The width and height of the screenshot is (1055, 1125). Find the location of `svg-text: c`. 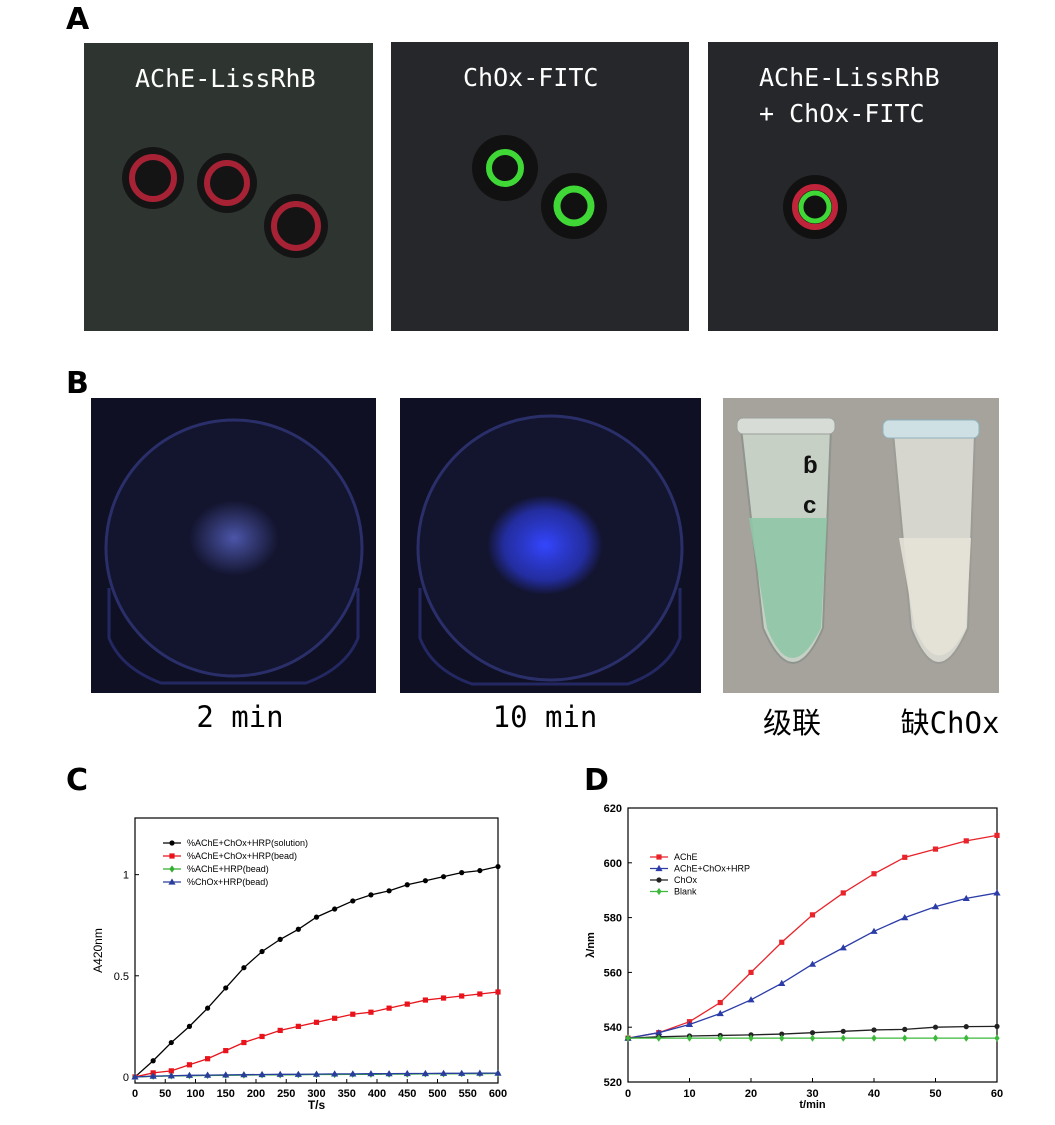

svg-text: c is located at coordinates (809, 505).